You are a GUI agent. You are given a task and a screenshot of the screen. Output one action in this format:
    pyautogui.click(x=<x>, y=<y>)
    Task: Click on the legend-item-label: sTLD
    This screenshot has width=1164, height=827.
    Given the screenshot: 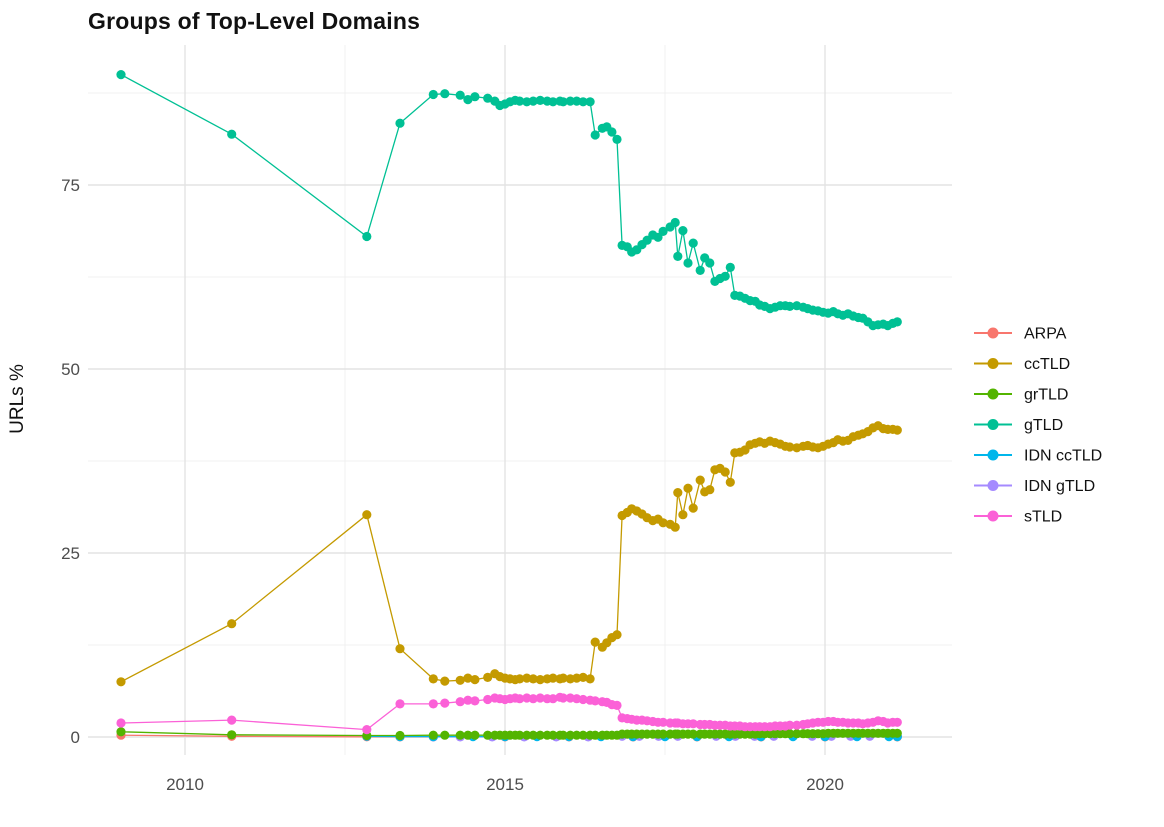 What is the action you would take?
    pyautogui.click(x=1043, y=517)
    